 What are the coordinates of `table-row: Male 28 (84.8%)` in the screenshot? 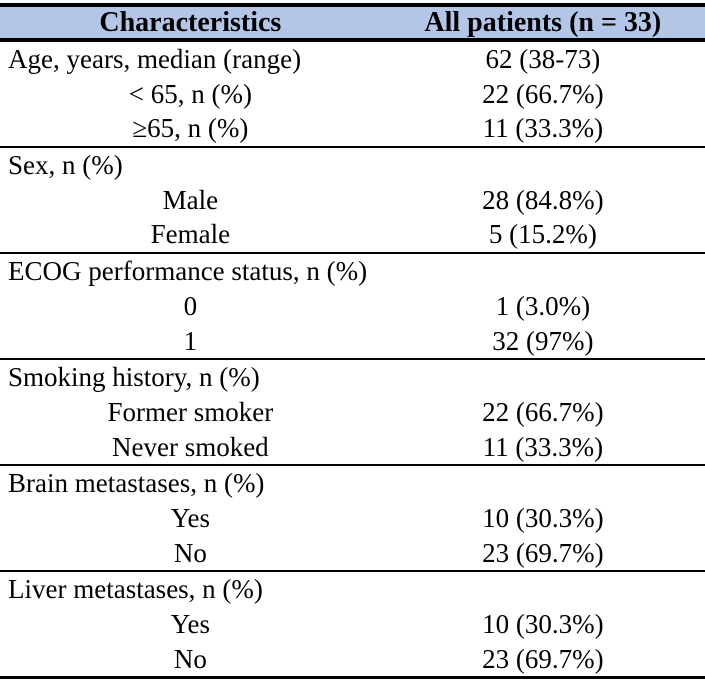 It's located at (352, 200).